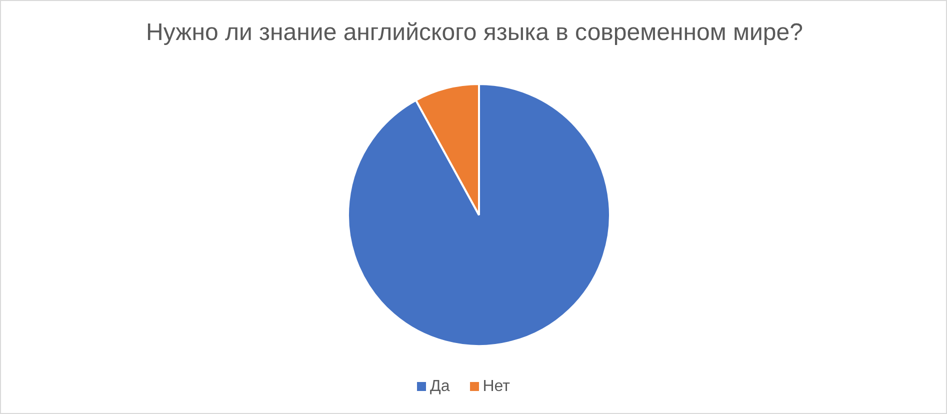 This screenshot has width=947, height=414. I want to click on chart-title: Нужно ли знание английского языка в современном мире?, so click(474, 33).